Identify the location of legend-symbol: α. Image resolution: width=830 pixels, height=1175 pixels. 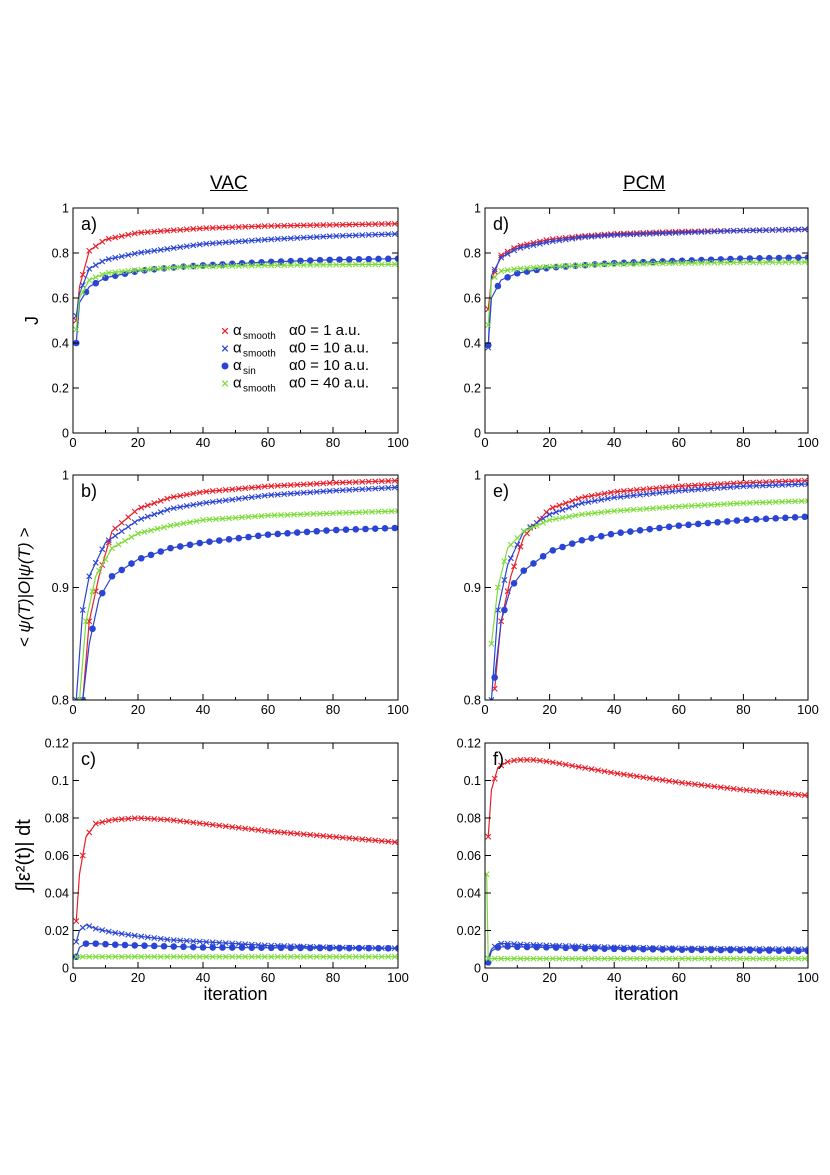
(237, 365).